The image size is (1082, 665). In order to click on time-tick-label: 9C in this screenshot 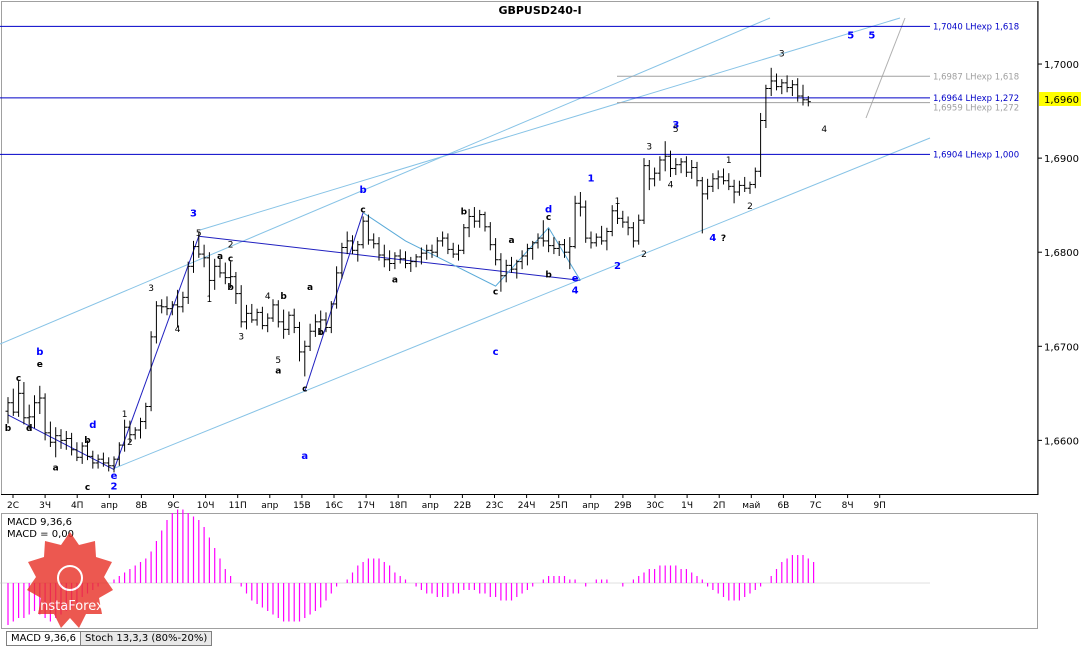, I will do `click(173, 506)`.